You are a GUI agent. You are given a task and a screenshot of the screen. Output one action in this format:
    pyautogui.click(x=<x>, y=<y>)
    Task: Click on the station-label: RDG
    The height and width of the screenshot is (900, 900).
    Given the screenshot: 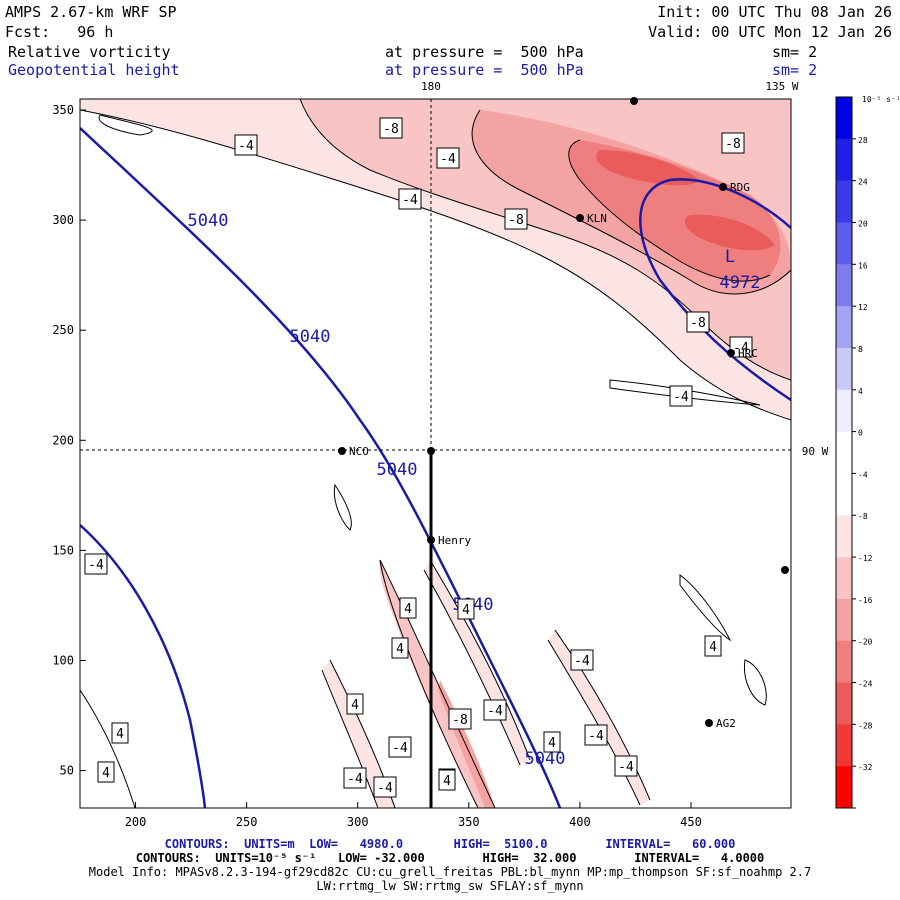 What is the action you would take?
    pyautogui.click(x=740, y=187)
    